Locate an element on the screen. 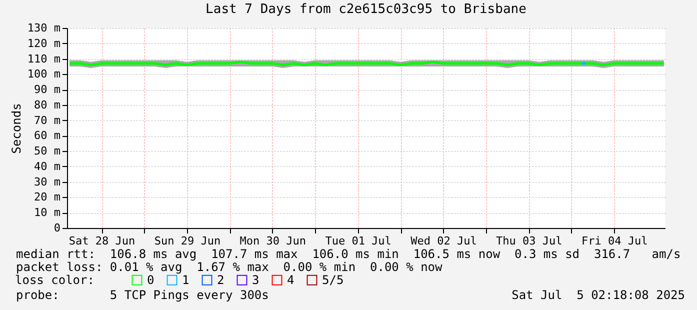 The width and height of the screenshot is (697, 310). y-tick-label: 120 m is located at coordinates (44, 43).